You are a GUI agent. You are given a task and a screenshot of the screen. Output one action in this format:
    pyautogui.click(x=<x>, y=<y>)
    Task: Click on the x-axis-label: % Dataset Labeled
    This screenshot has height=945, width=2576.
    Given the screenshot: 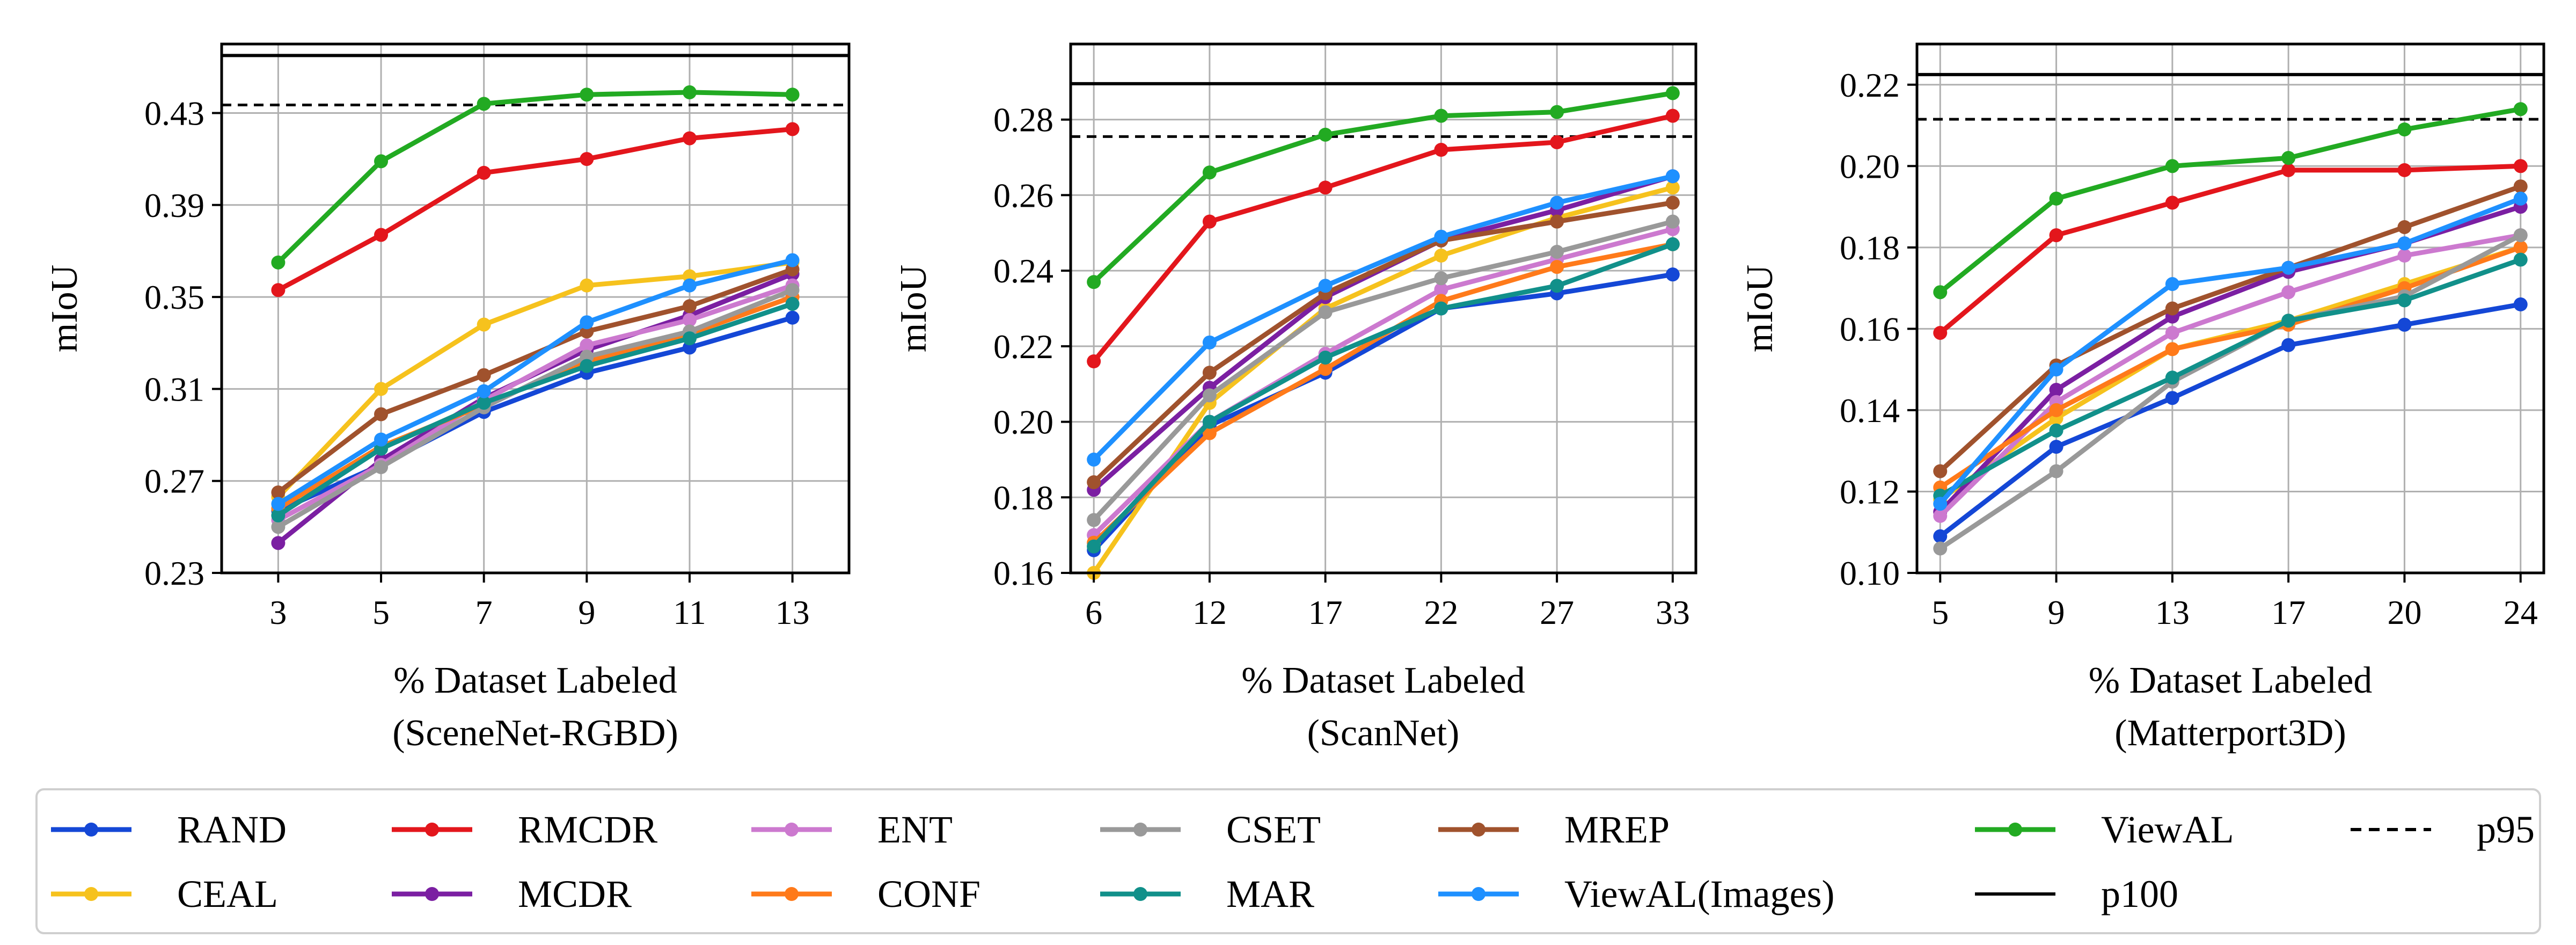 What is the action you would take?
    pyautogui.click(x=535, y=680)
    